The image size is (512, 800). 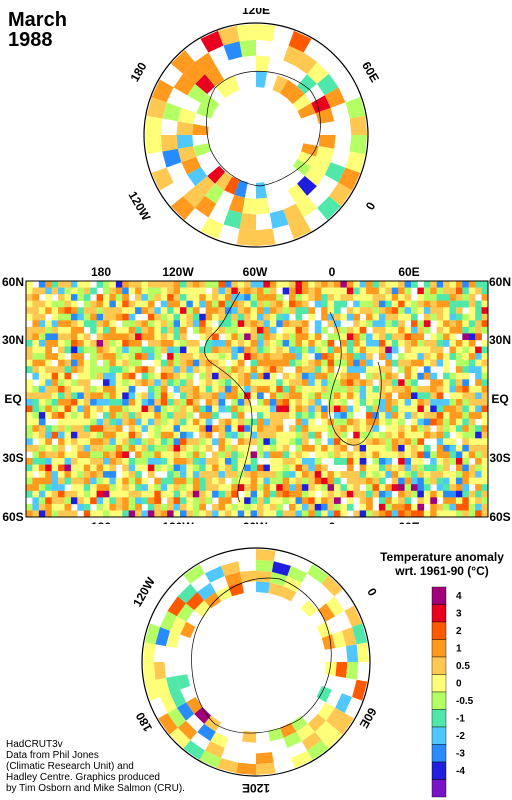 I want to click on np-lon-label-0: 0, so click(x=371, y=205).